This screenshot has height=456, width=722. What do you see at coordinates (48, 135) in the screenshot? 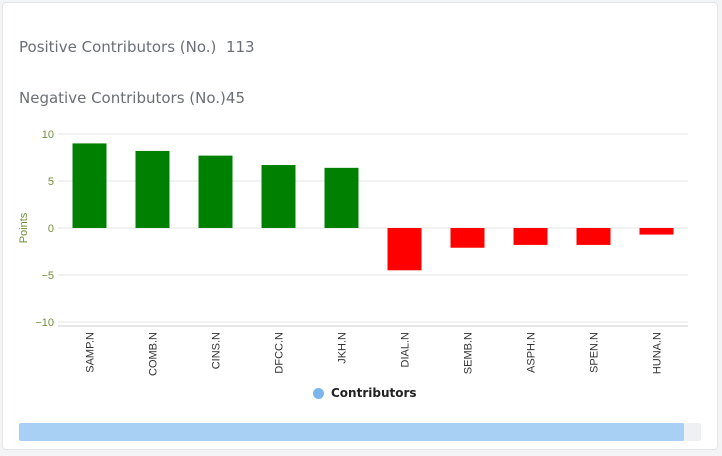
I see `y-tick-label: 10` at bounding box center [48, 135].